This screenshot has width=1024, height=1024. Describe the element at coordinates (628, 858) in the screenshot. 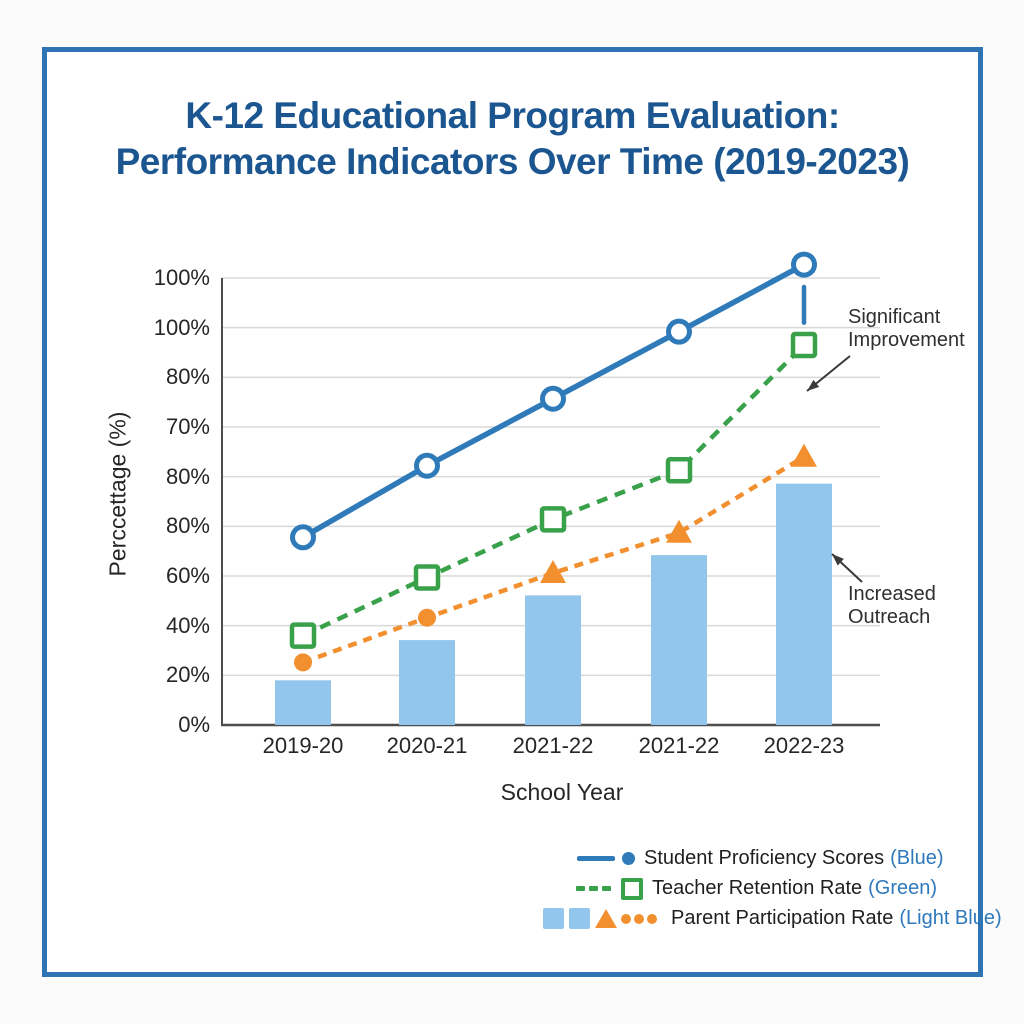

I see `legend-marker-dot` at that location.